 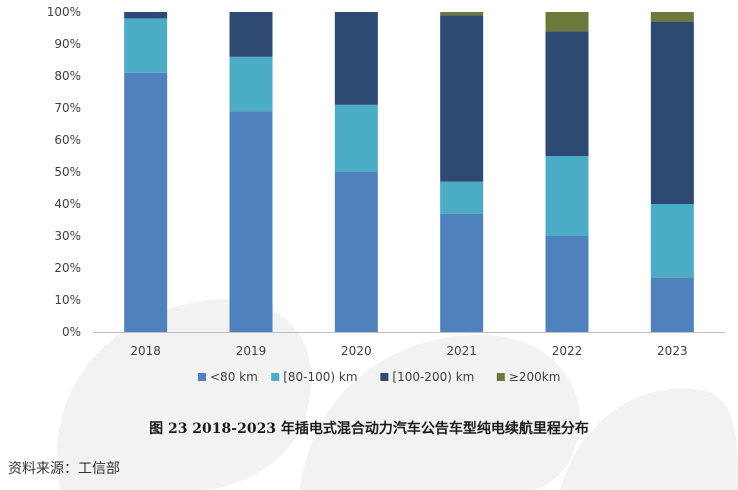 I want to click on y-tick-label: 70%, so click(x=67, y=108).